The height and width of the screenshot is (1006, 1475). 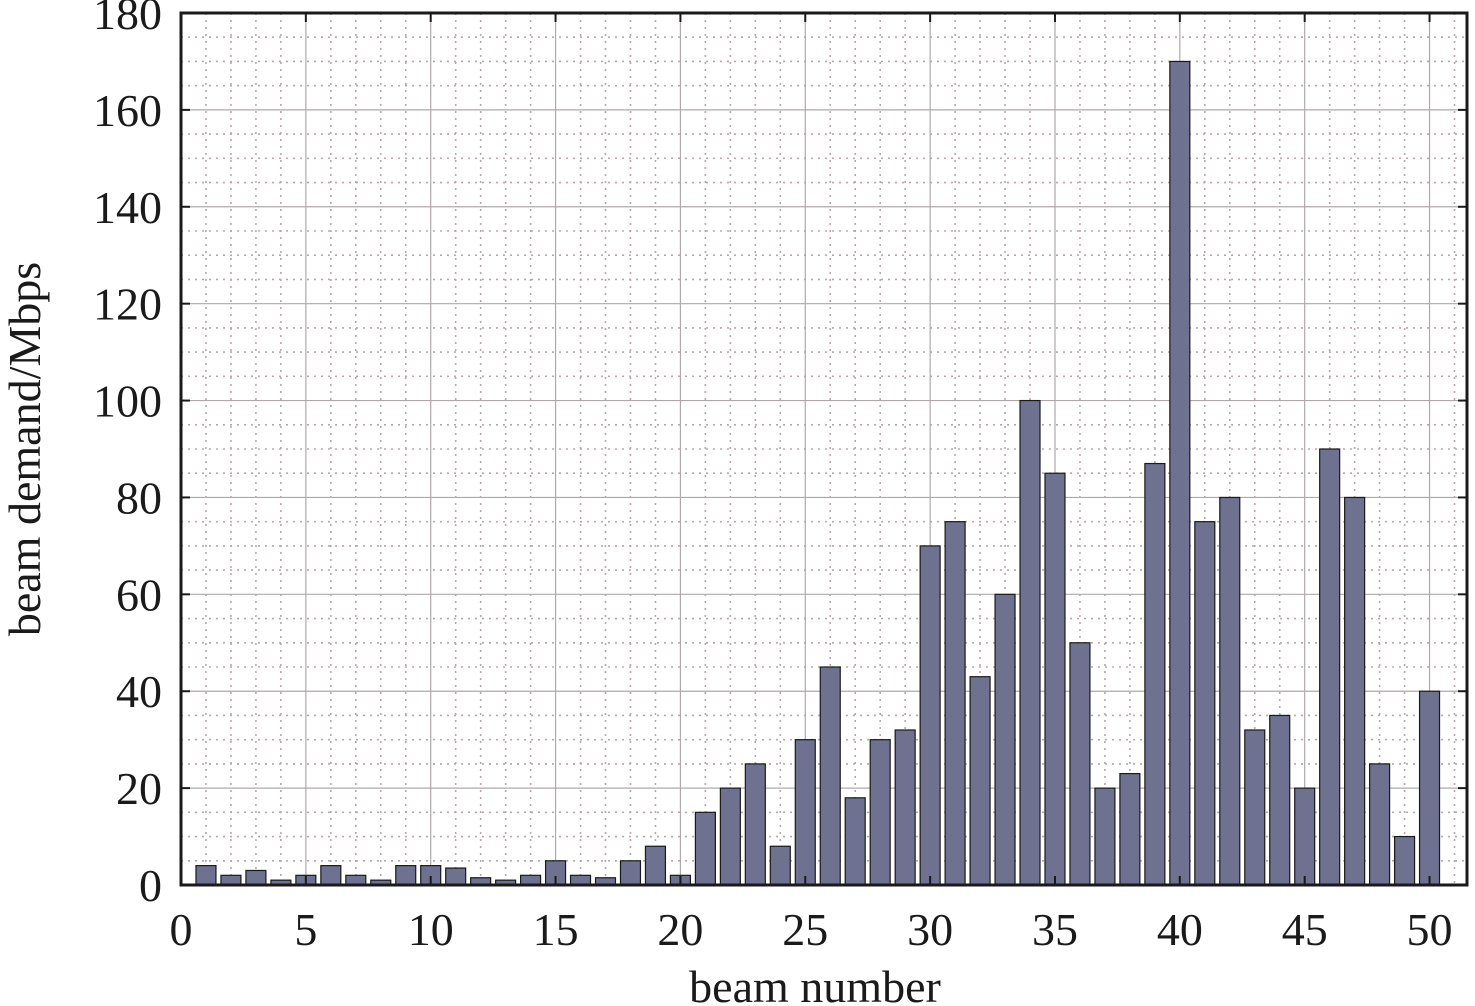 I want to click on x-tick-label: 50, so click(x=1430, y=929).